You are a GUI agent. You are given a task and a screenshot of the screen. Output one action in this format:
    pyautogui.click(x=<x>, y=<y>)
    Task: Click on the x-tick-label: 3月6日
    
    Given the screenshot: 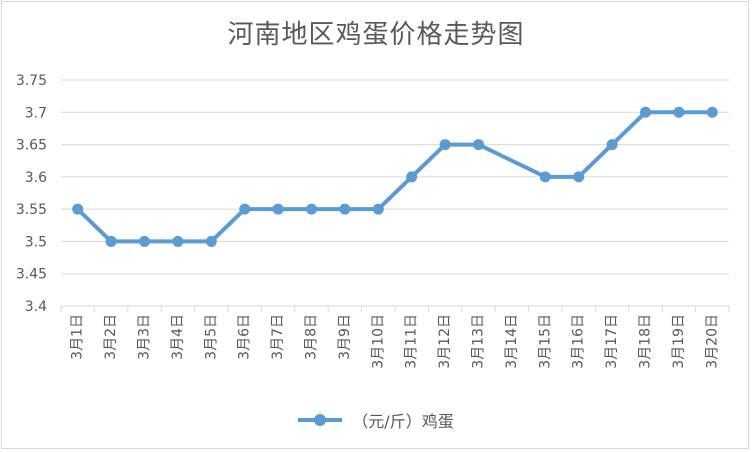 What is the action you would take?
    pyautogui.click(x=245, y=337)
    